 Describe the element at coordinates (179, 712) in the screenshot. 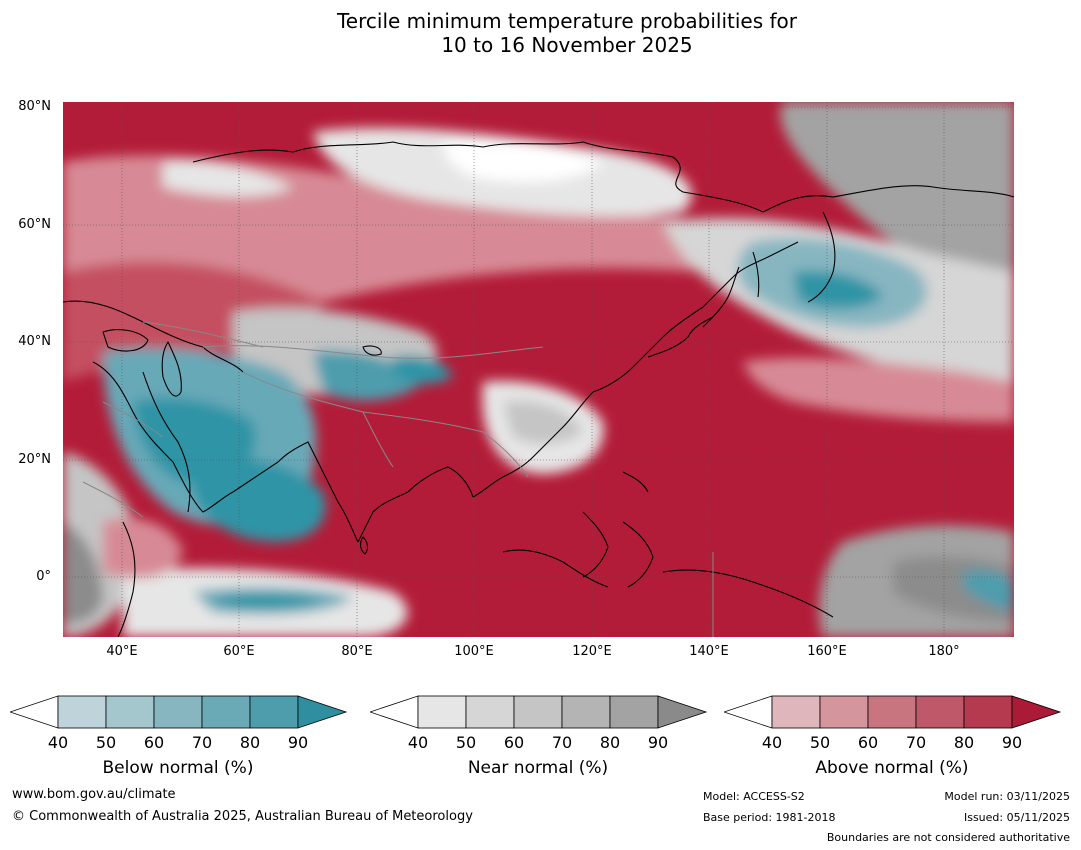

I see `legend-below-normal` at that location.